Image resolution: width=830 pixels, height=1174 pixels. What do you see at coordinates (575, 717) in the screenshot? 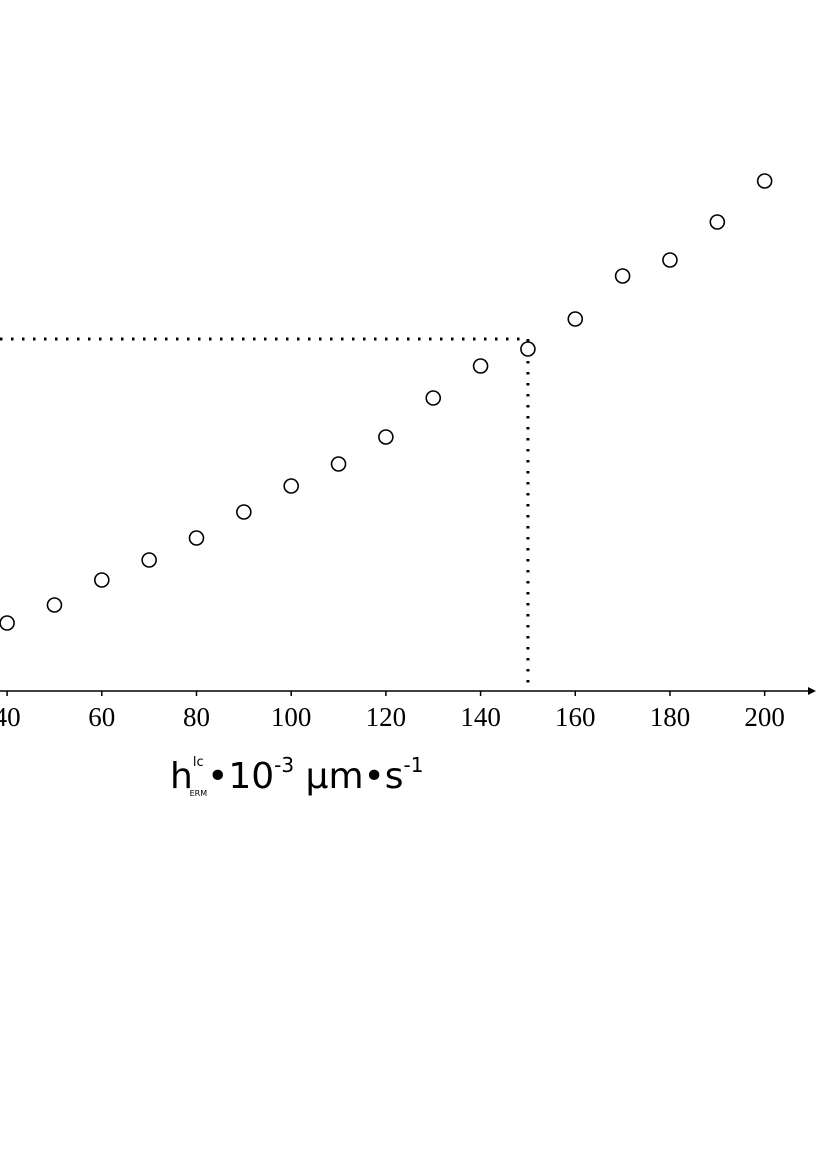
I see `x-tick-label: 160` at bounding box center [575, 717].